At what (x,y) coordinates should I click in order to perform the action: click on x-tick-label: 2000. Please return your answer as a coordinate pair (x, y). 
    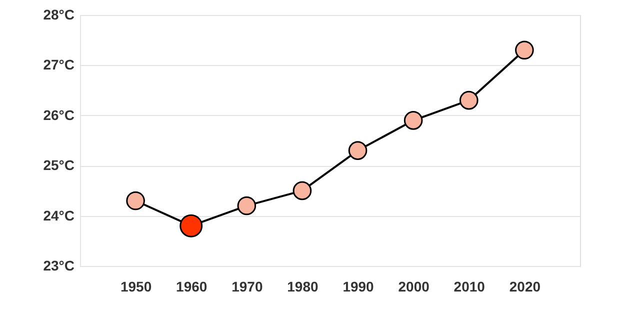
    Looking at the image, I should click on (414, 286).